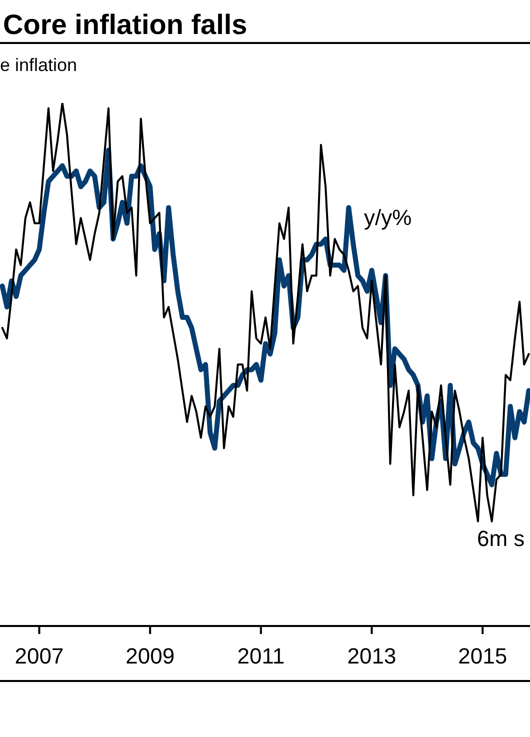 This screenshot has width=530, height=737. I want to click on series-label: 6m s, so click(501, 539).